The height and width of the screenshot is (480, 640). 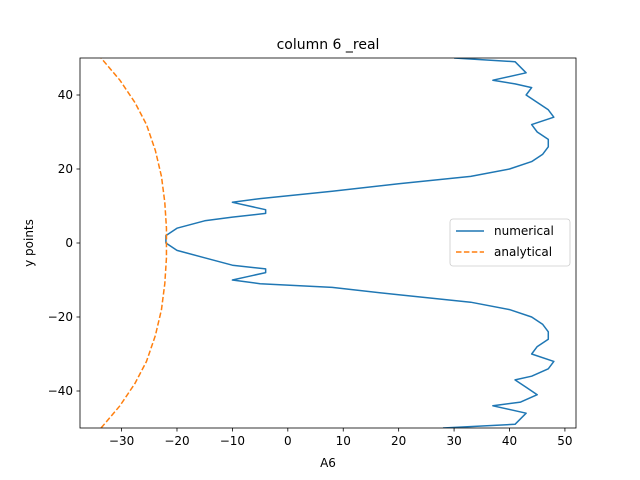 What do you see at coordinates (60, 317) in the screenshot?
I see `y-tick-label: −20` at bounding box center [60, 317].